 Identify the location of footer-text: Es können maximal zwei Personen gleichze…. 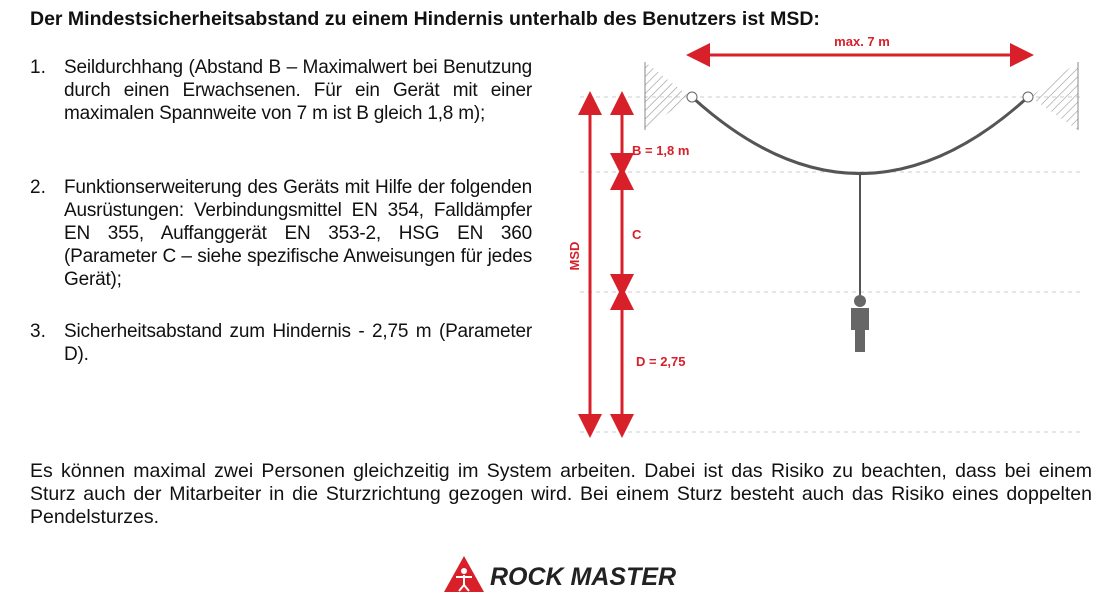
(561, 494).